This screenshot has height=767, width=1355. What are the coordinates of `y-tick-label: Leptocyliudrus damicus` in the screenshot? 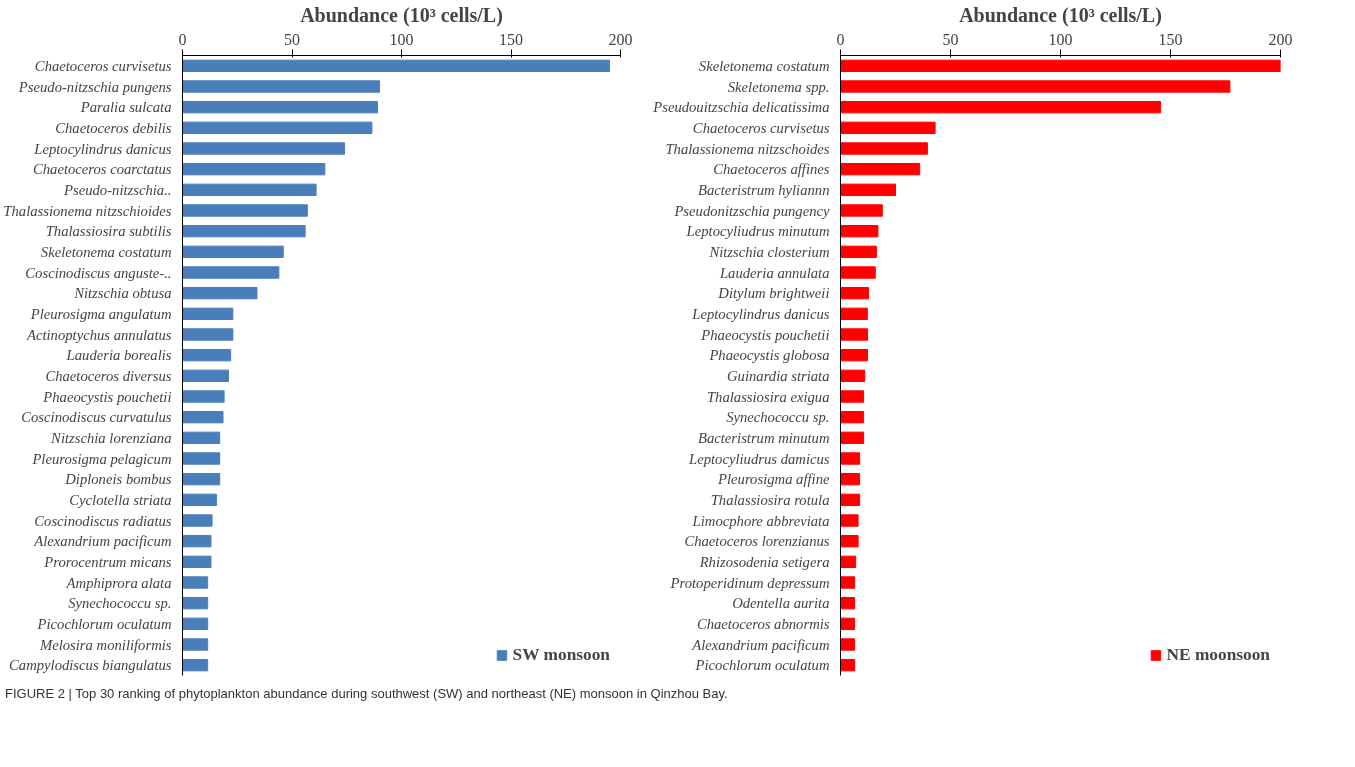 It's located at (759, 458).